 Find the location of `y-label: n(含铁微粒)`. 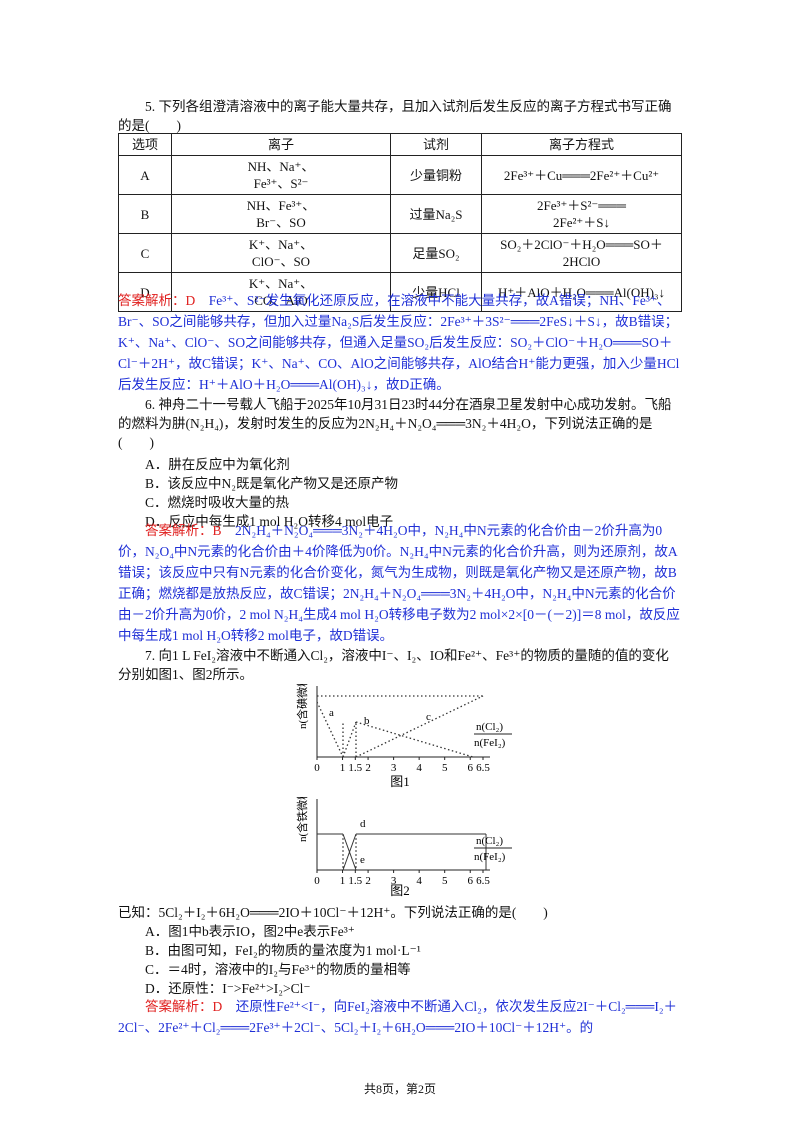

y-label: n(含铁微粒) is located at coordinates (302, 819).